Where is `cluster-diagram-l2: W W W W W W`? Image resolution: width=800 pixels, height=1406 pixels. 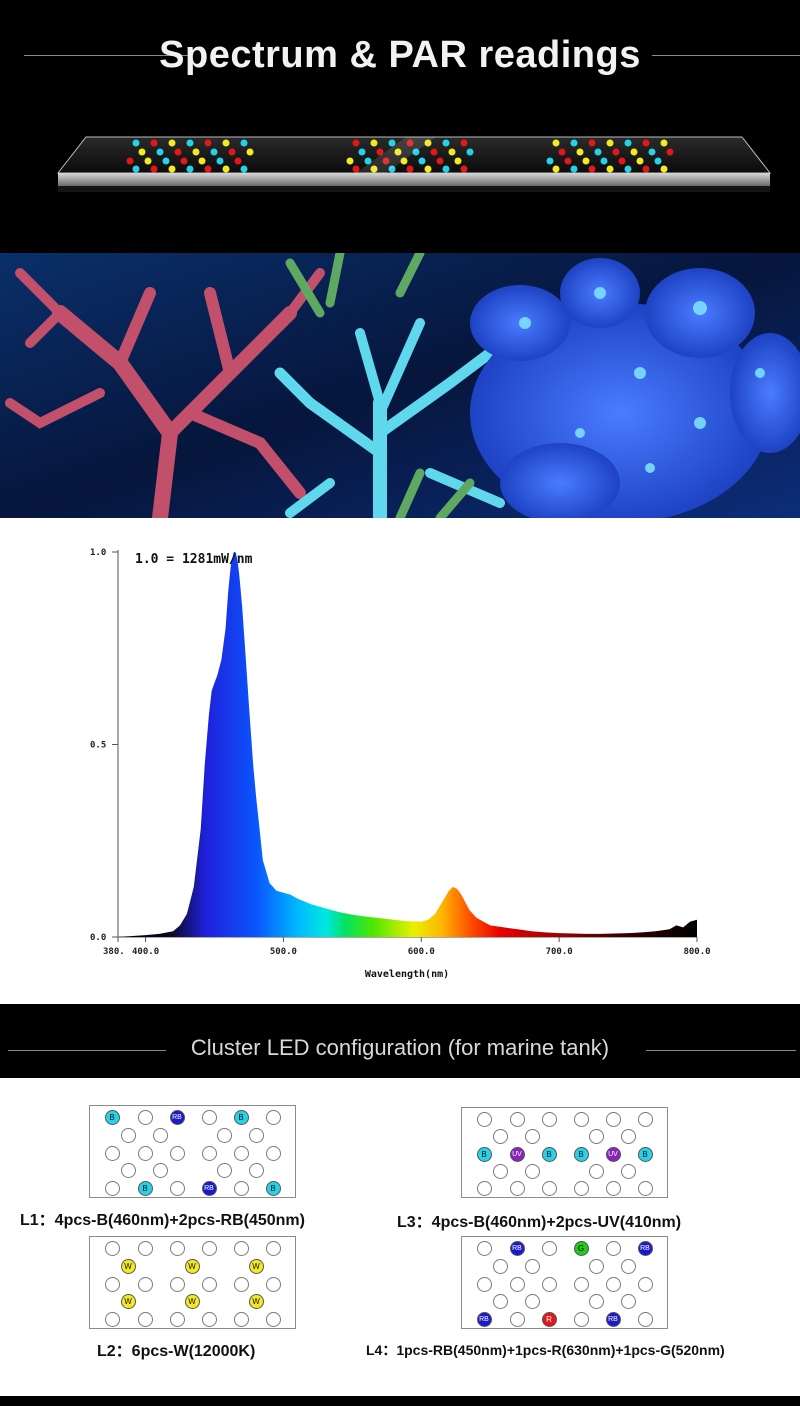
cluster-diagram-l2: W W W W W W is located at coordinates (192, 1282).